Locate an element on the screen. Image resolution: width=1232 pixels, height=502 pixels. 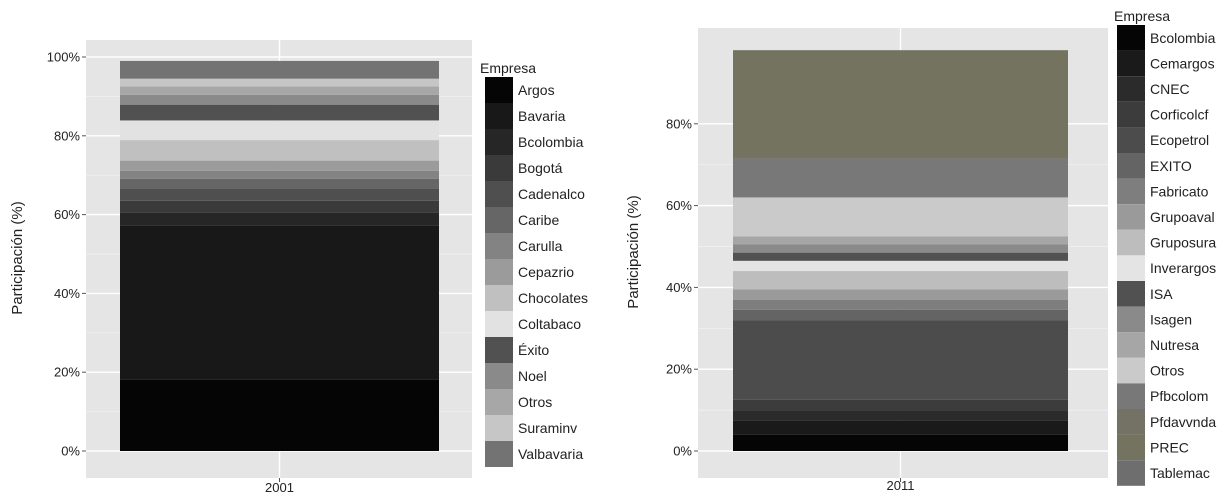
legend-label: Noel is located at coordinates (532, 376).